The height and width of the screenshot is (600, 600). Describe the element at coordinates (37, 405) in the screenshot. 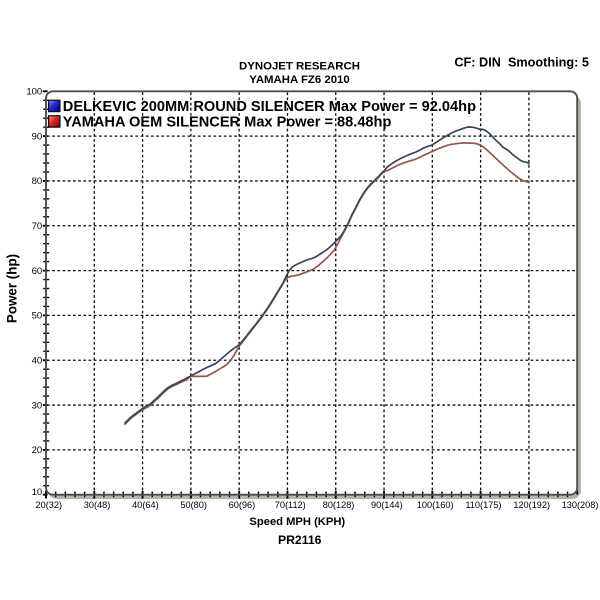

I see `svg-text: 30` at that location.